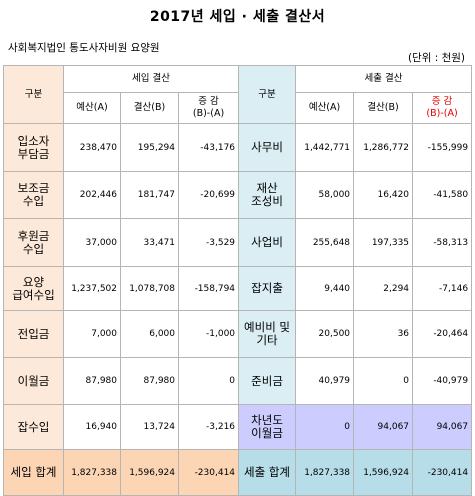 This screenshot has width=475, height=496. What do you see at coordinates (92, 108) in the screenshot?
I see `revenue-budget-header: 예산(A)` at bounding box center [92, 108].